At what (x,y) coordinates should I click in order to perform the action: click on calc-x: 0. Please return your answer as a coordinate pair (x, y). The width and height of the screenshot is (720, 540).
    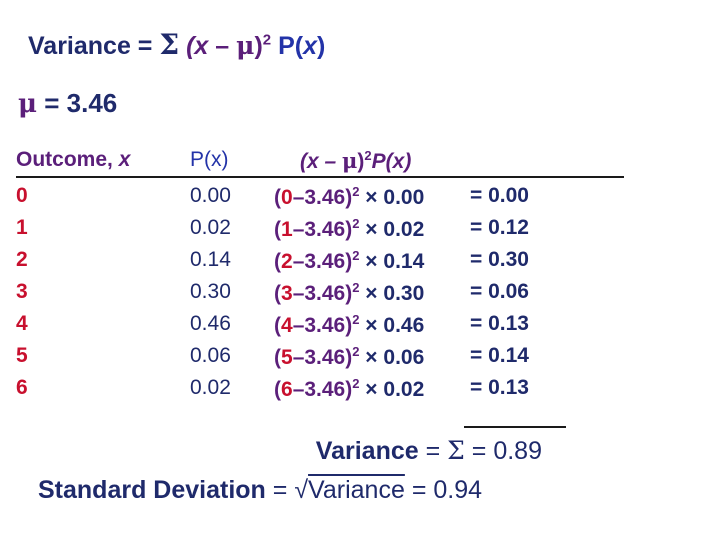
    Looking at the image, I should click on (287, 197).